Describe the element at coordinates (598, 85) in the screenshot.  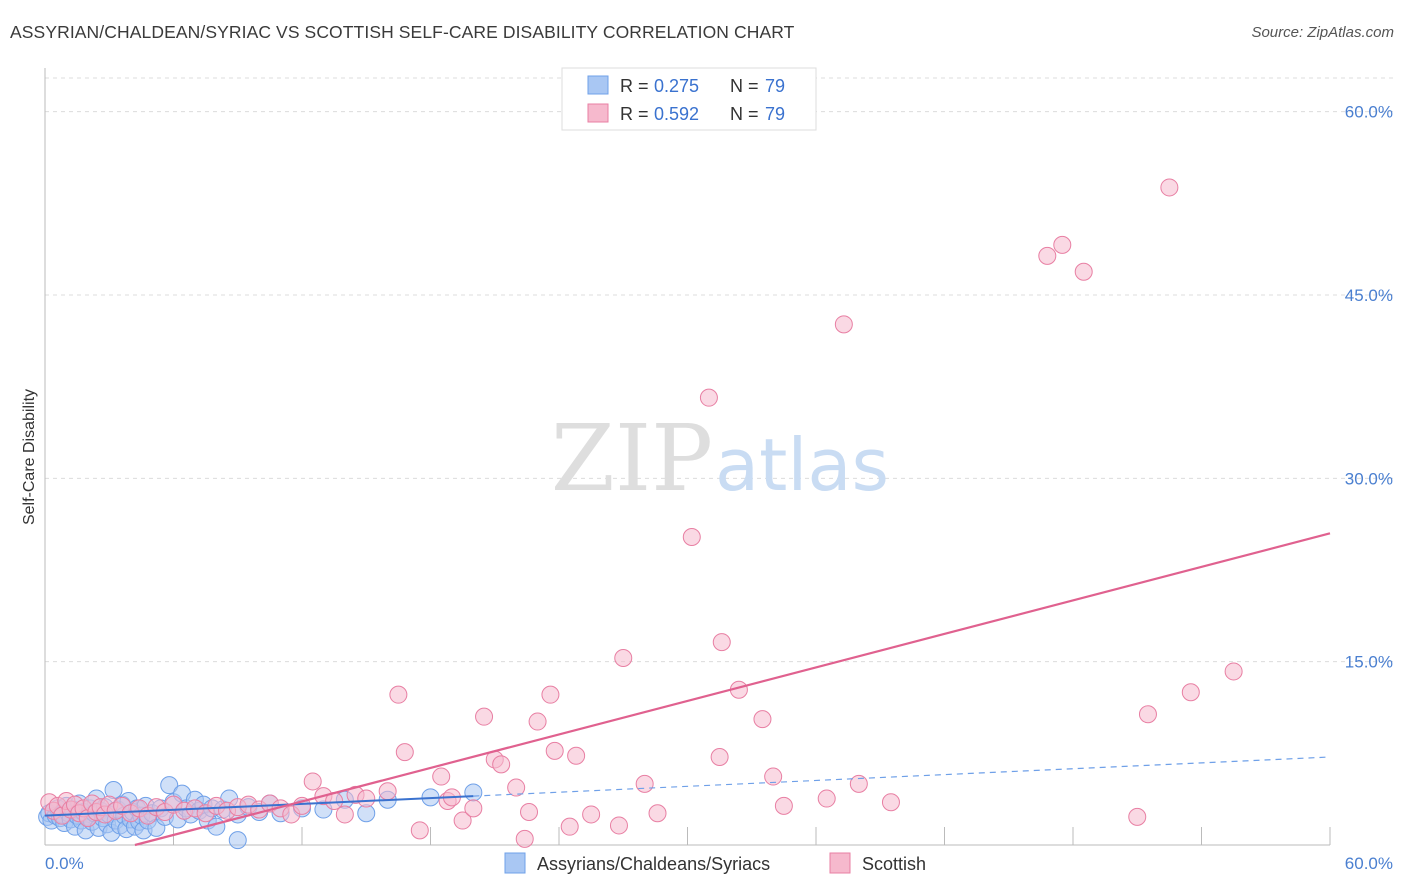
I see `legend-swatch-assyrian` at that location.